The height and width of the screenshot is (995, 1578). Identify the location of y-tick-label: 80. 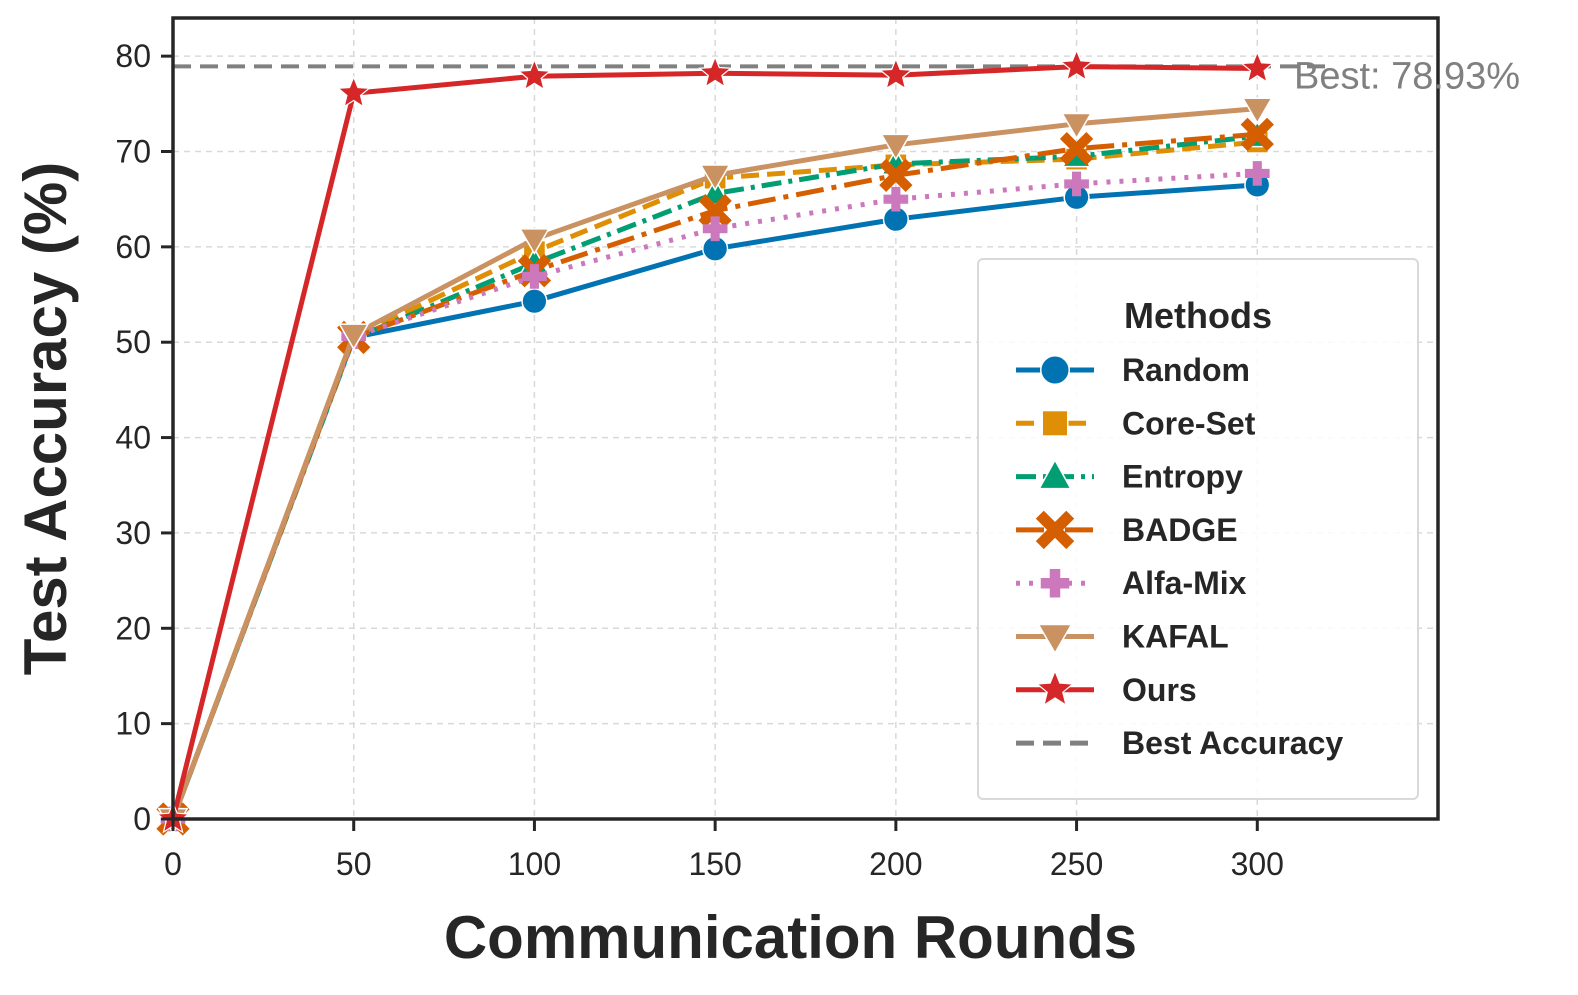
(133, 56).